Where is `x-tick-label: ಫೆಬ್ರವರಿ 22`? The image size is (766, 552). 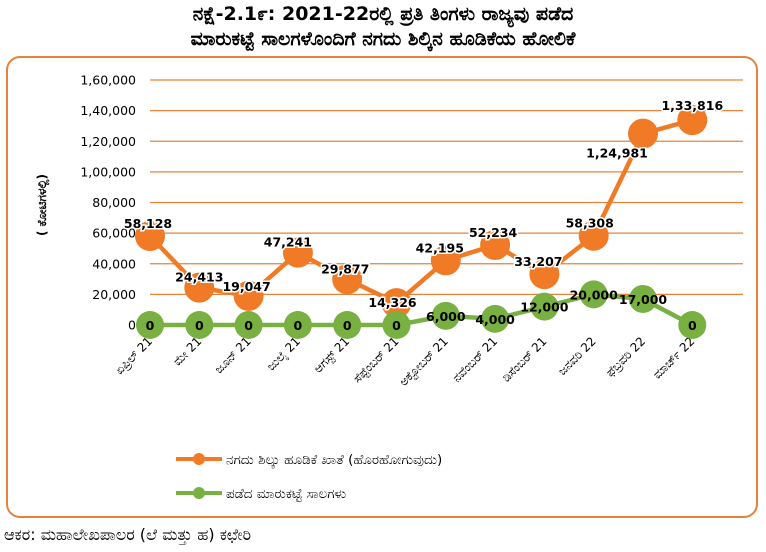 x-tick-label: ಫೆಬ್ರವರಿ 22 is located at coordinates (625, 356).